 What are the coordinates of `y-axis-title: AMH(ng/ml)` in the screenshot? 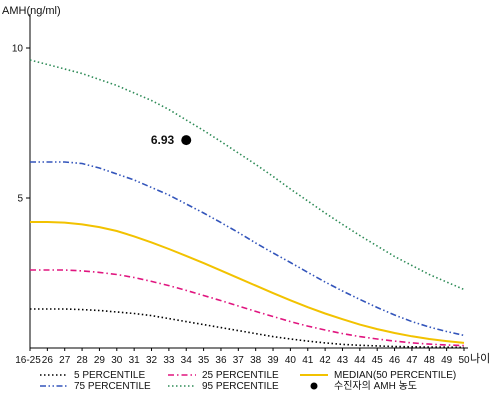 It's located at (31, 11).